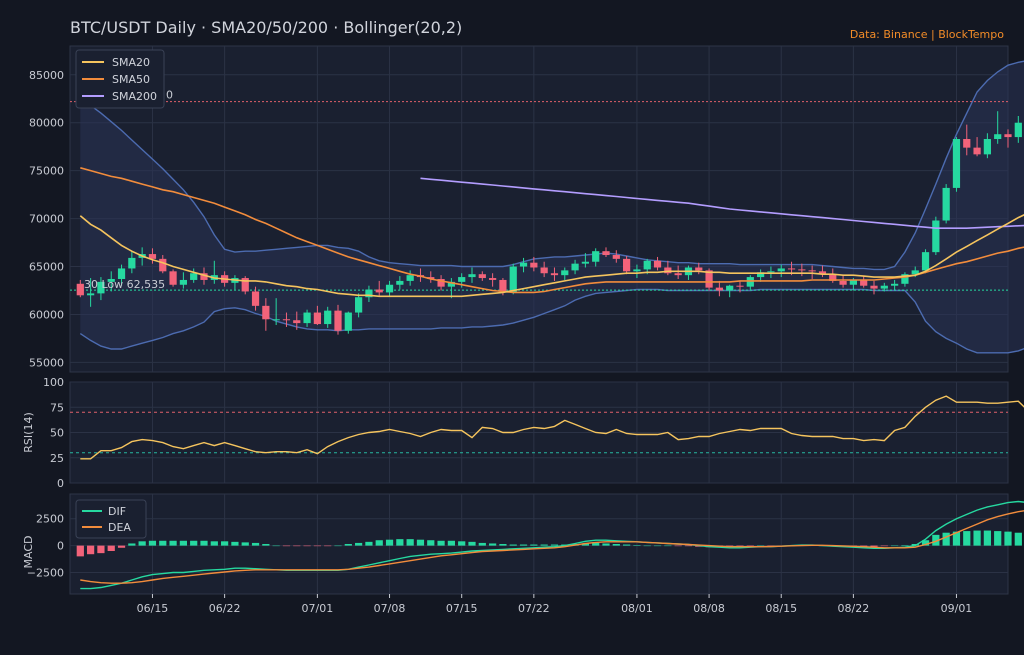 The height and width of the screenshot is (655, 1024). I want to click on x-tick-label: 06/22, so click(225, 608).